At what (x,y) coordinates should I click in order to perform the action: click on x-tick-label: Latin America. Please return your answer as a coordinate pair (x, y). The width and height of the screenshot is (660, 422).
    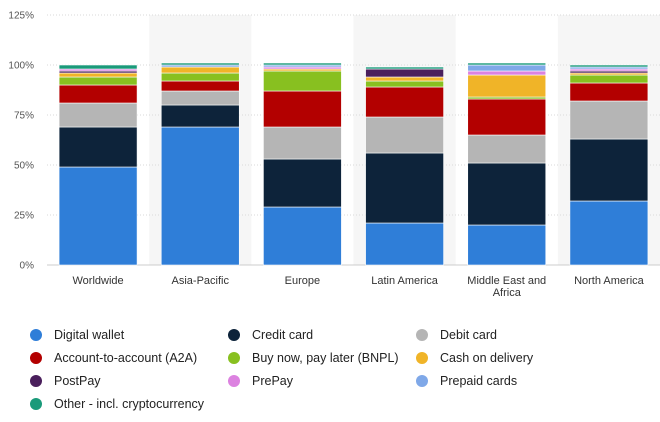
    Looking at the image, I should click on (405, 281).